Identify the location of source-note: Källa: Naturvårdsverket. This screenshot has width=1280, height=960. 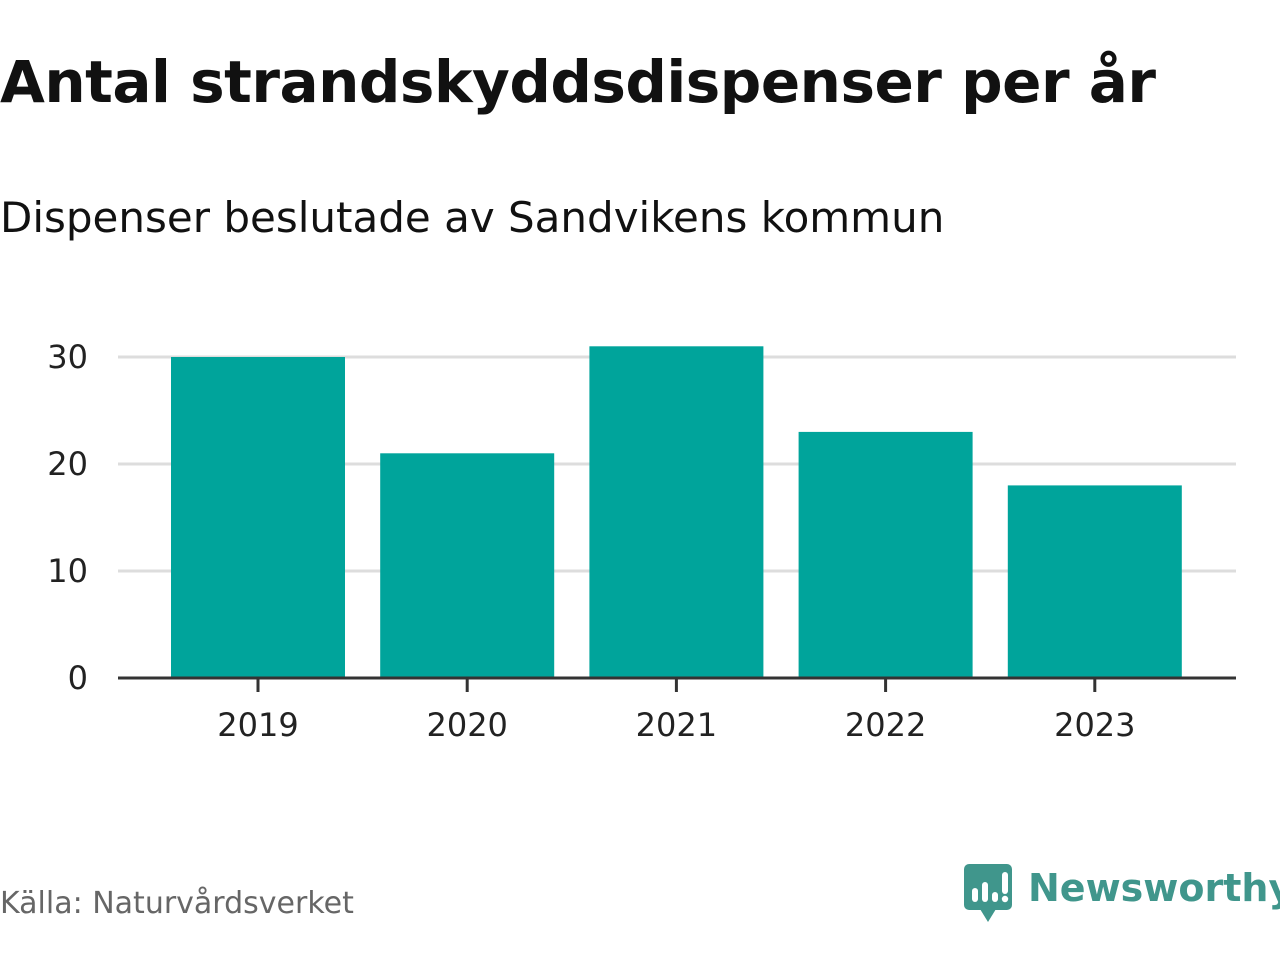
(177, 903).